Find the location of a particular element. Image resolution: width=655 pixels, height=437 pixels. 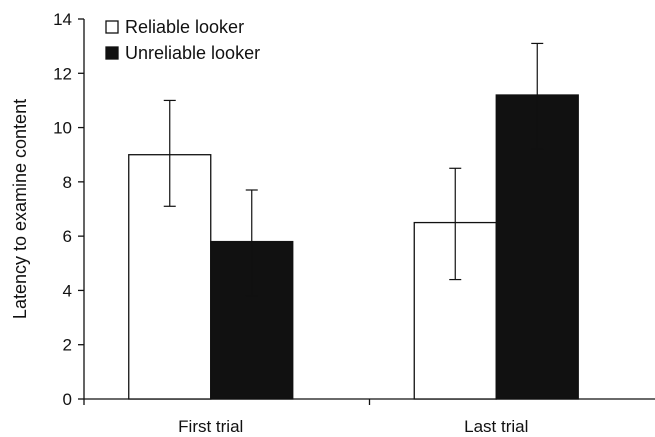

x-category-label: Last trial is located at coordinates (496, 426).